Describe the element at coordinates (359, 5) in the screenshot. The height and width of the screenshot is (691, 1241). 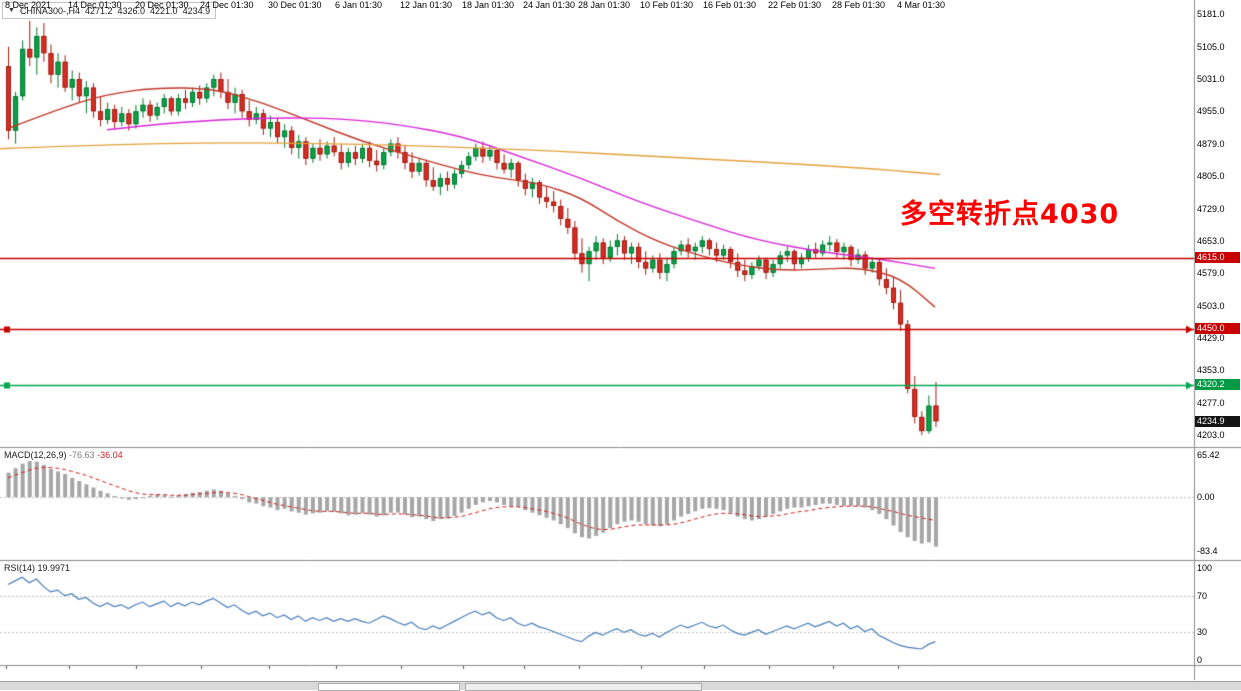
I see `time-tick-label: 6 Jan 01:30` at that location.